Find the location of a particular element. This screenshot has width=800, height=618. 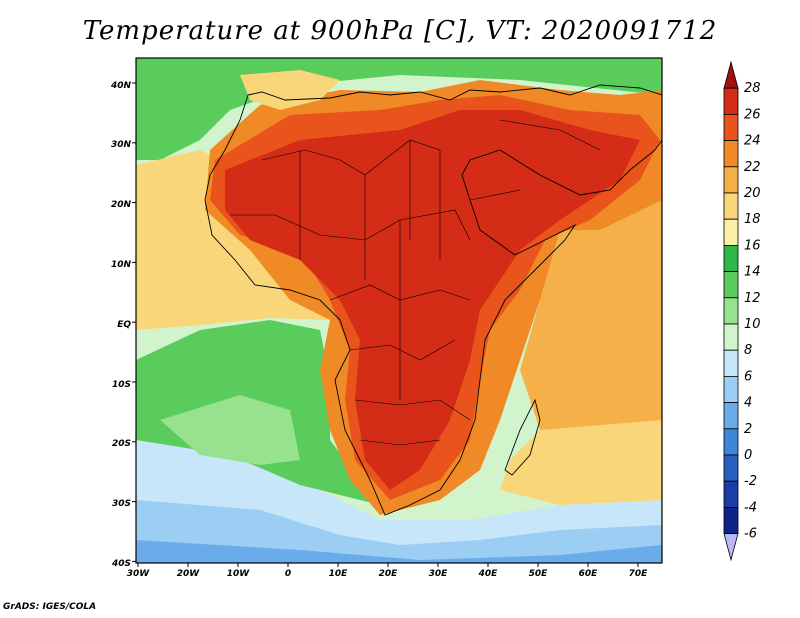

lat-label: 10N is located at coordinates (121, 265).